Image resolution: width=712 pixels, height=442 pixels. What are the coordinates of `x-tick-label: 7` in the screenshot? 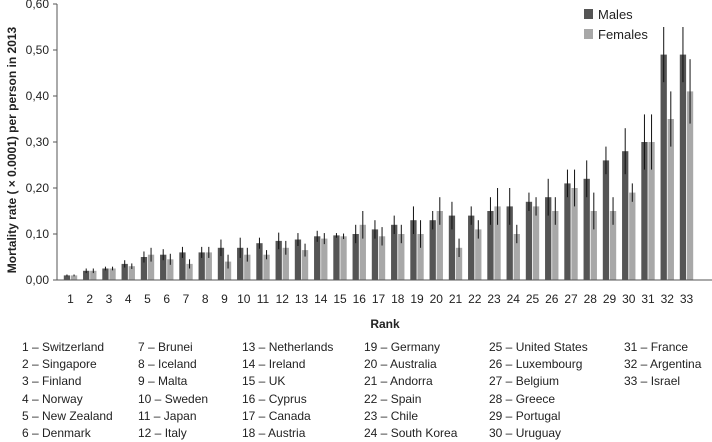 It's located at (186, 299).